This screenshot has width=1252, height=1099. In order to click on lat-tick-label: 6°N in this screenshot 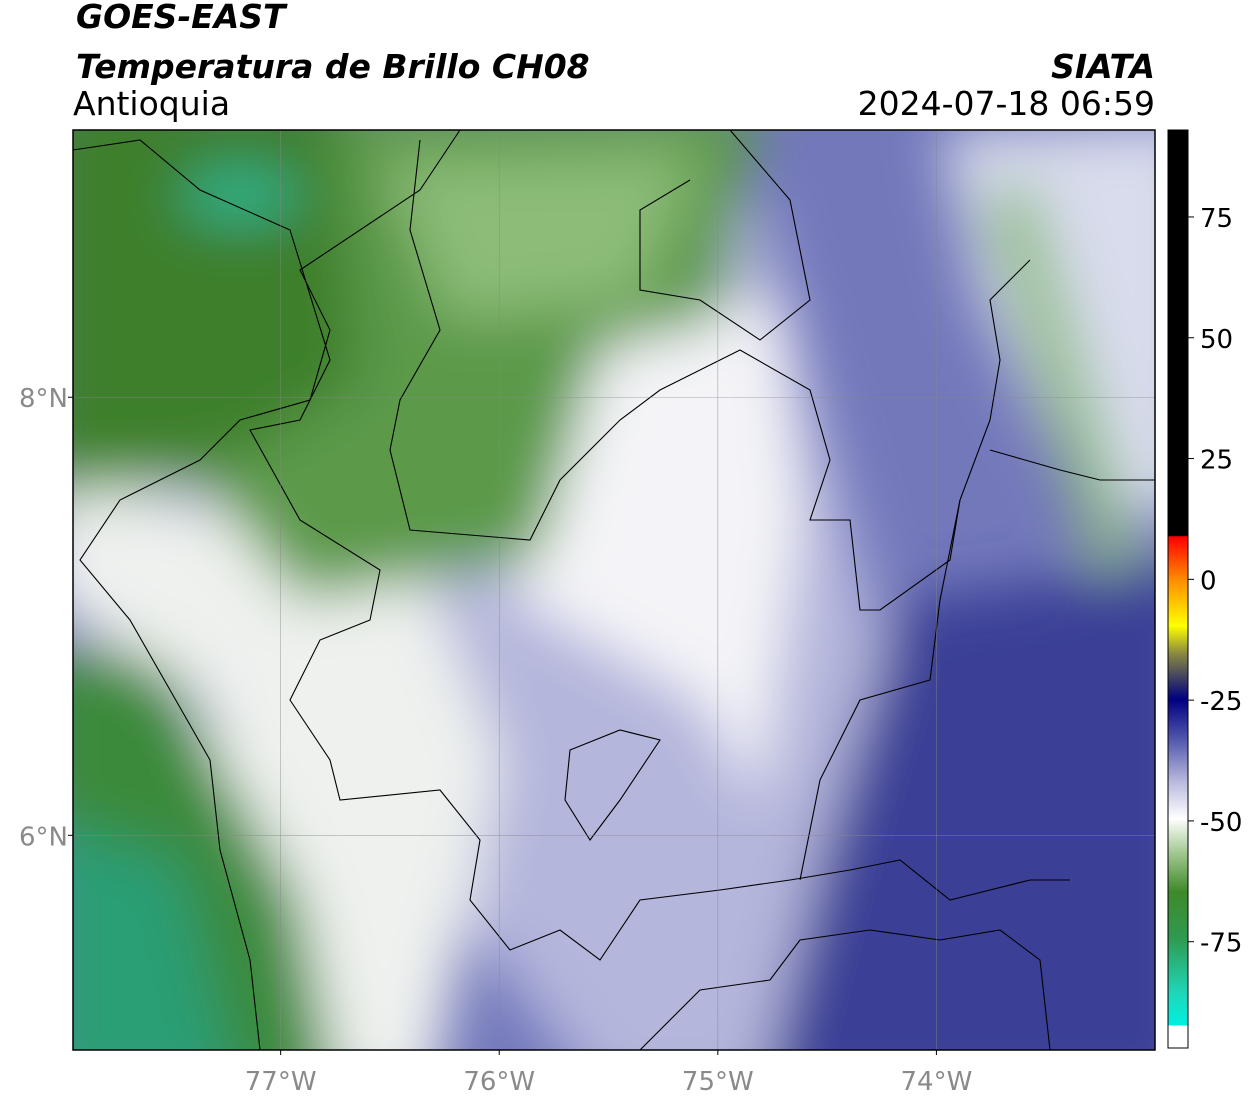, I will do `click(43, 837)`.